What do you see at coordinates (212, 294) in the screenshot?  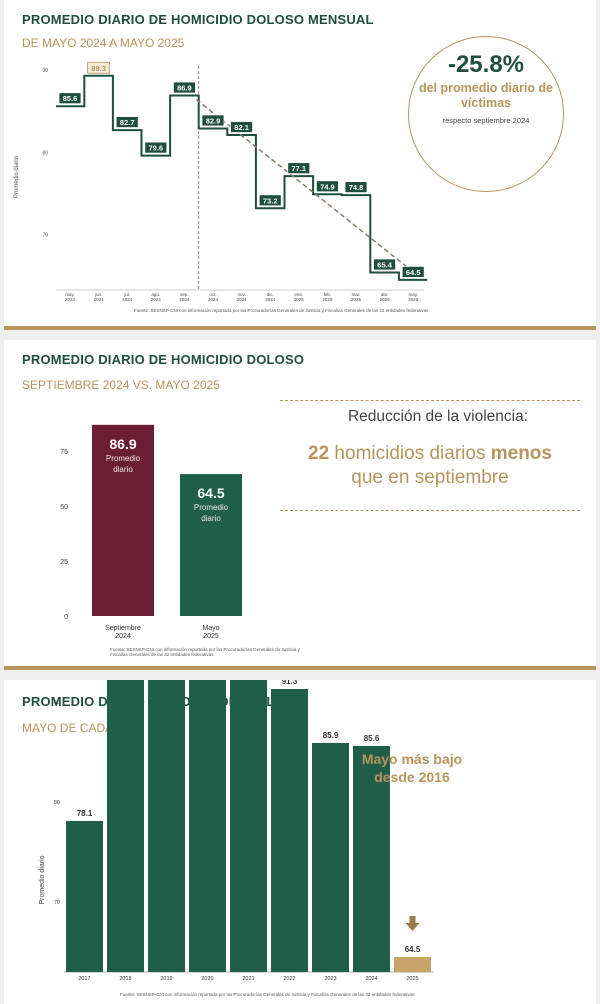 I see `x-tick-label-month: oct.` at bounding box center [212, 294].